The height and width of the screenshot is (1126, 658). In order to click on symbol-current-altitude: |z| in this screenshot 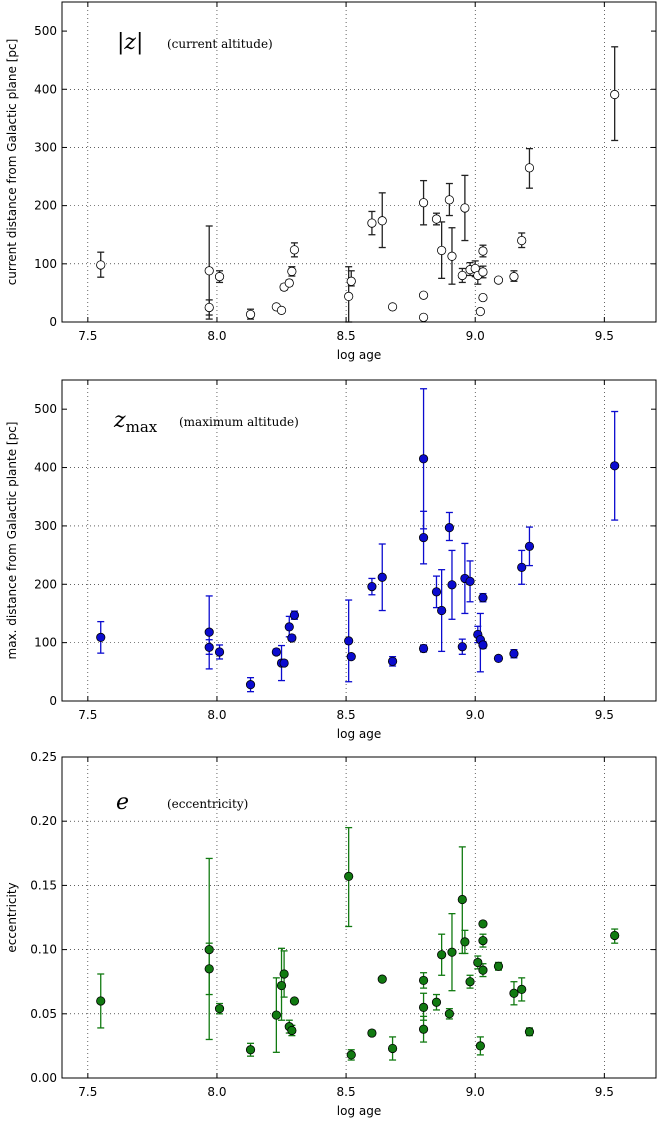, I will do `click(130, 42)`.